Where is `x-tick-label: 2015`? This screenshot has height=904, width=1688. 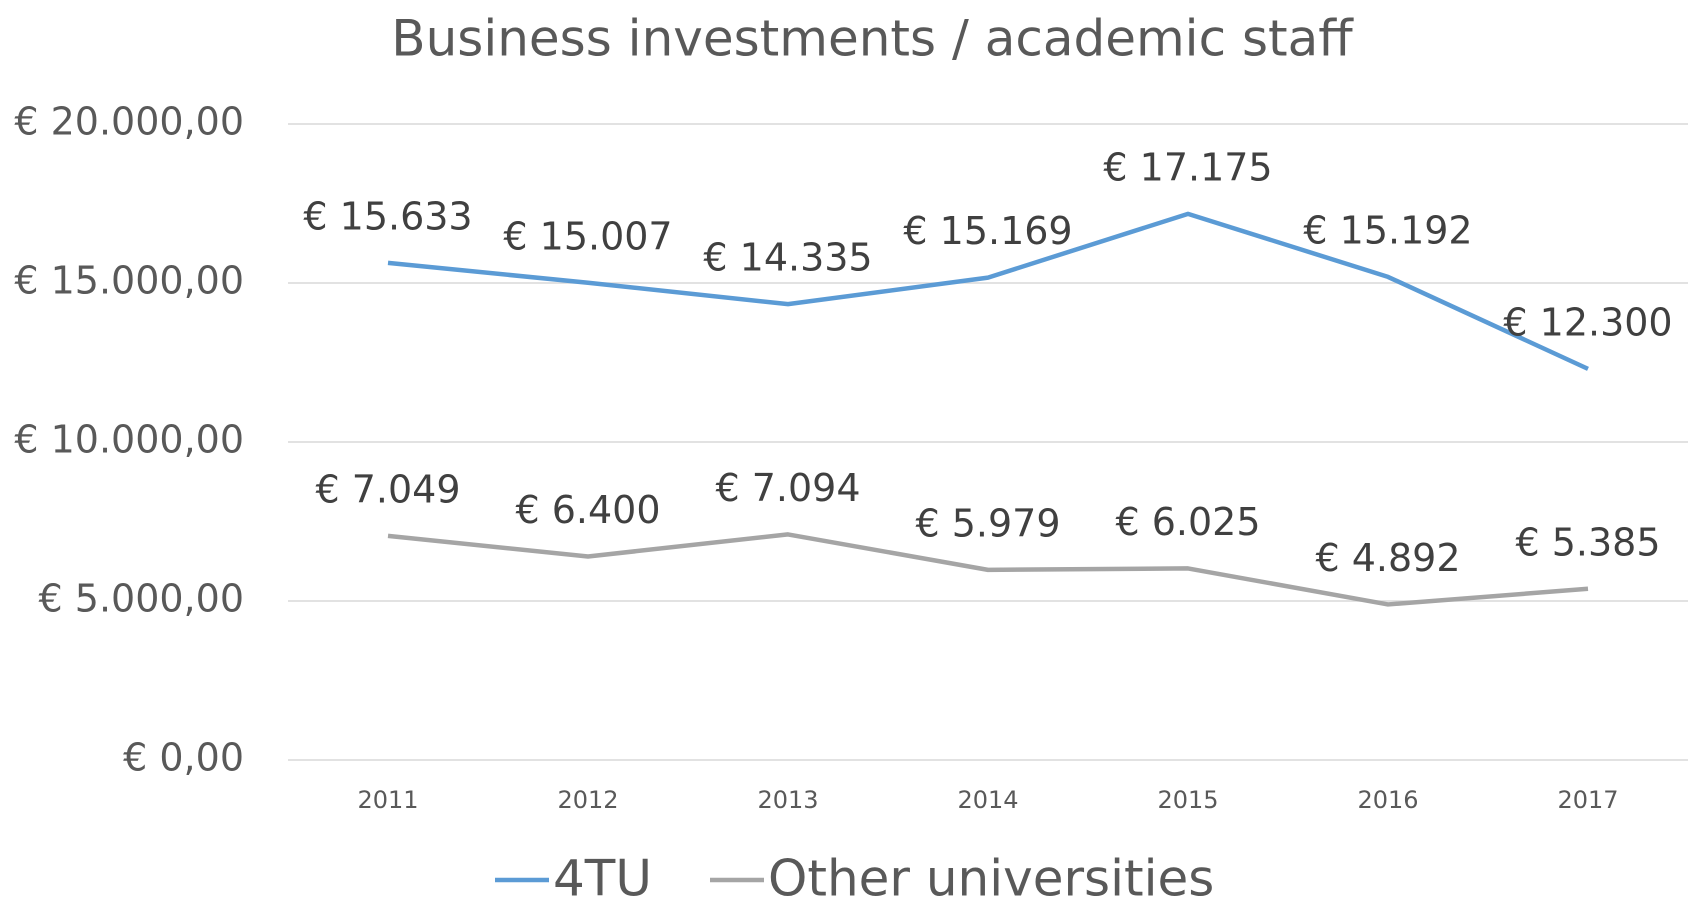 x-tick-label: 2015 is located at coordinates (1187, 800).